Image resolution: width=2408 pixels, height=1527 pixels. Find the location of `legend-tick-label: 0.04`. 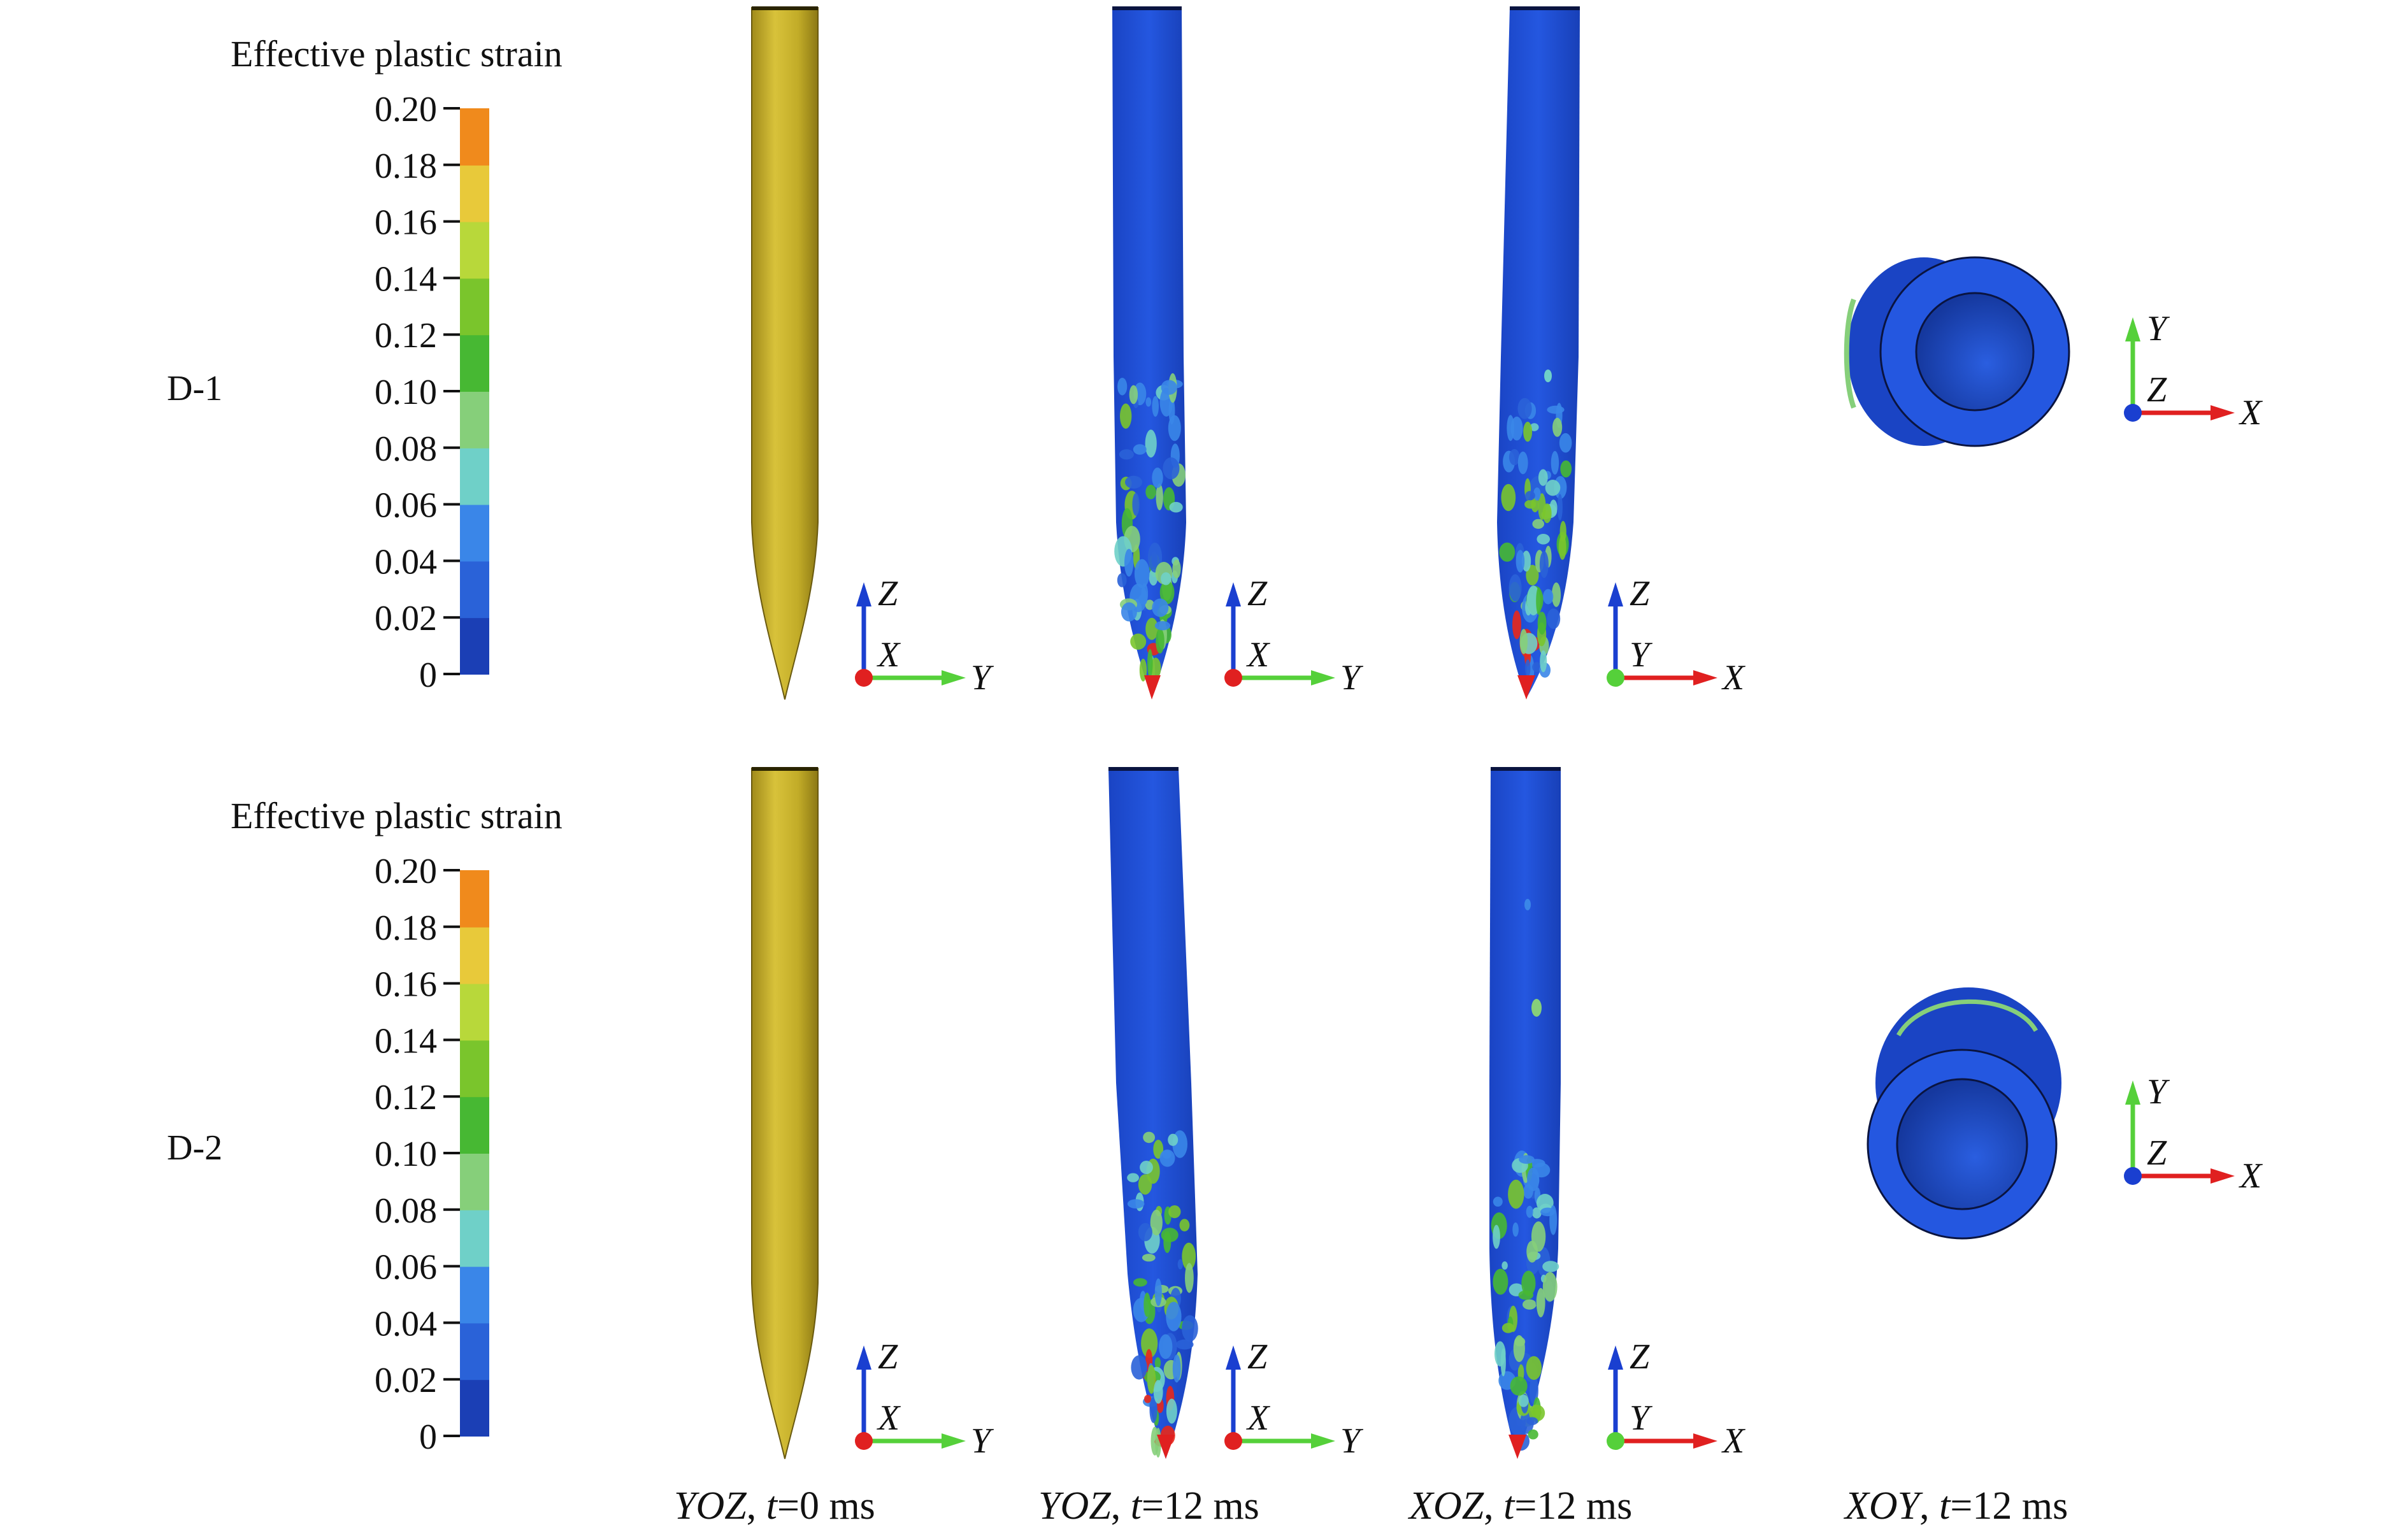

legend-tick-label: 0.04 is located at coordinates (406, 1324).